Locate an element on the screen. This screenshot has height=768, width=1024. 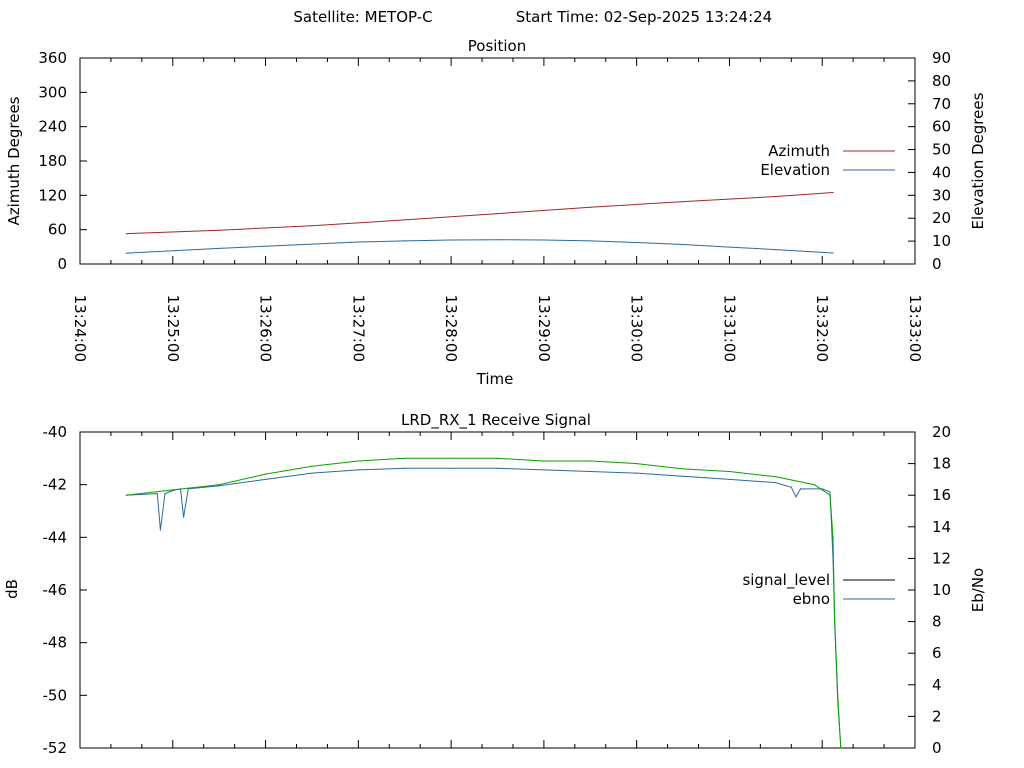
position-x-tick-label: 13:25:00 is located at coordinates (173, 328).